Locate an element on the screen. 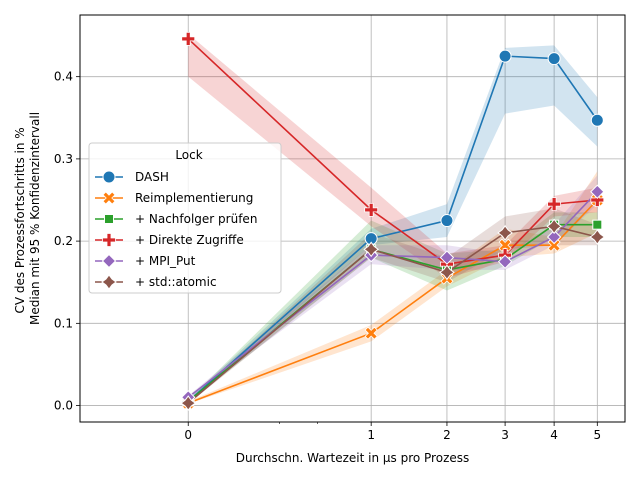 The image size is (640, 480). y-tick-label: 0.3 is located at coordinates (63, 159).